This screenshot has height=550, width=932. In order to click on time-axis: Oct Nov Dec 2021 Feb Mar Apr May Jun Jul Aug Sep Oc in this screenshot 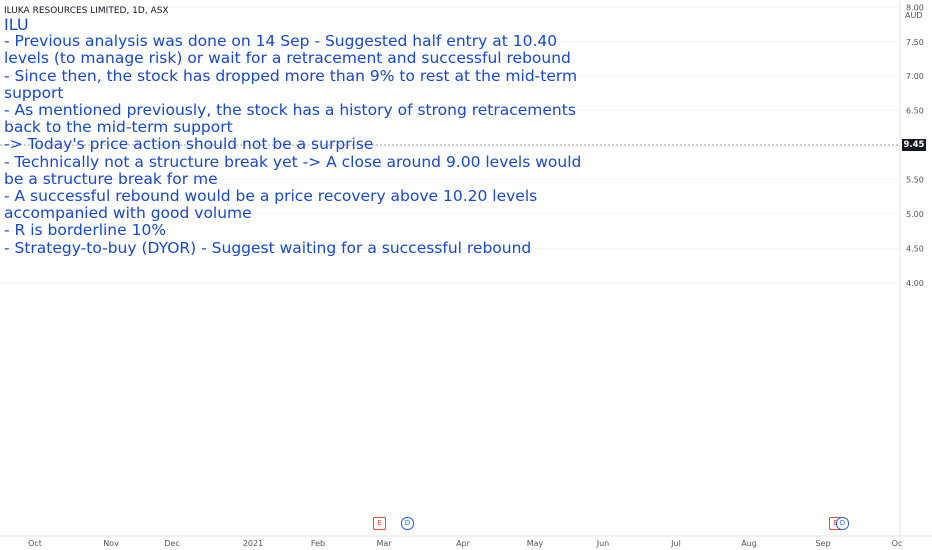, I will do `click(466, 541)`.